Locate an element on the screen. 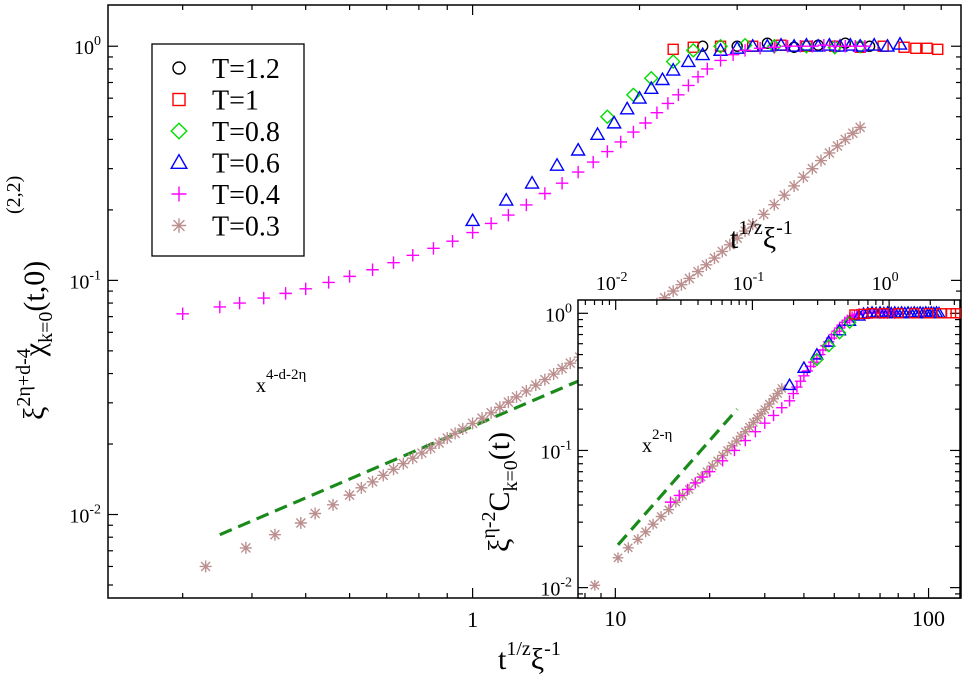 This screenshot has height=679, width=968. inset-y-axis-label: ξη-2Ck=0(t) is located at coordinates (500, 492).